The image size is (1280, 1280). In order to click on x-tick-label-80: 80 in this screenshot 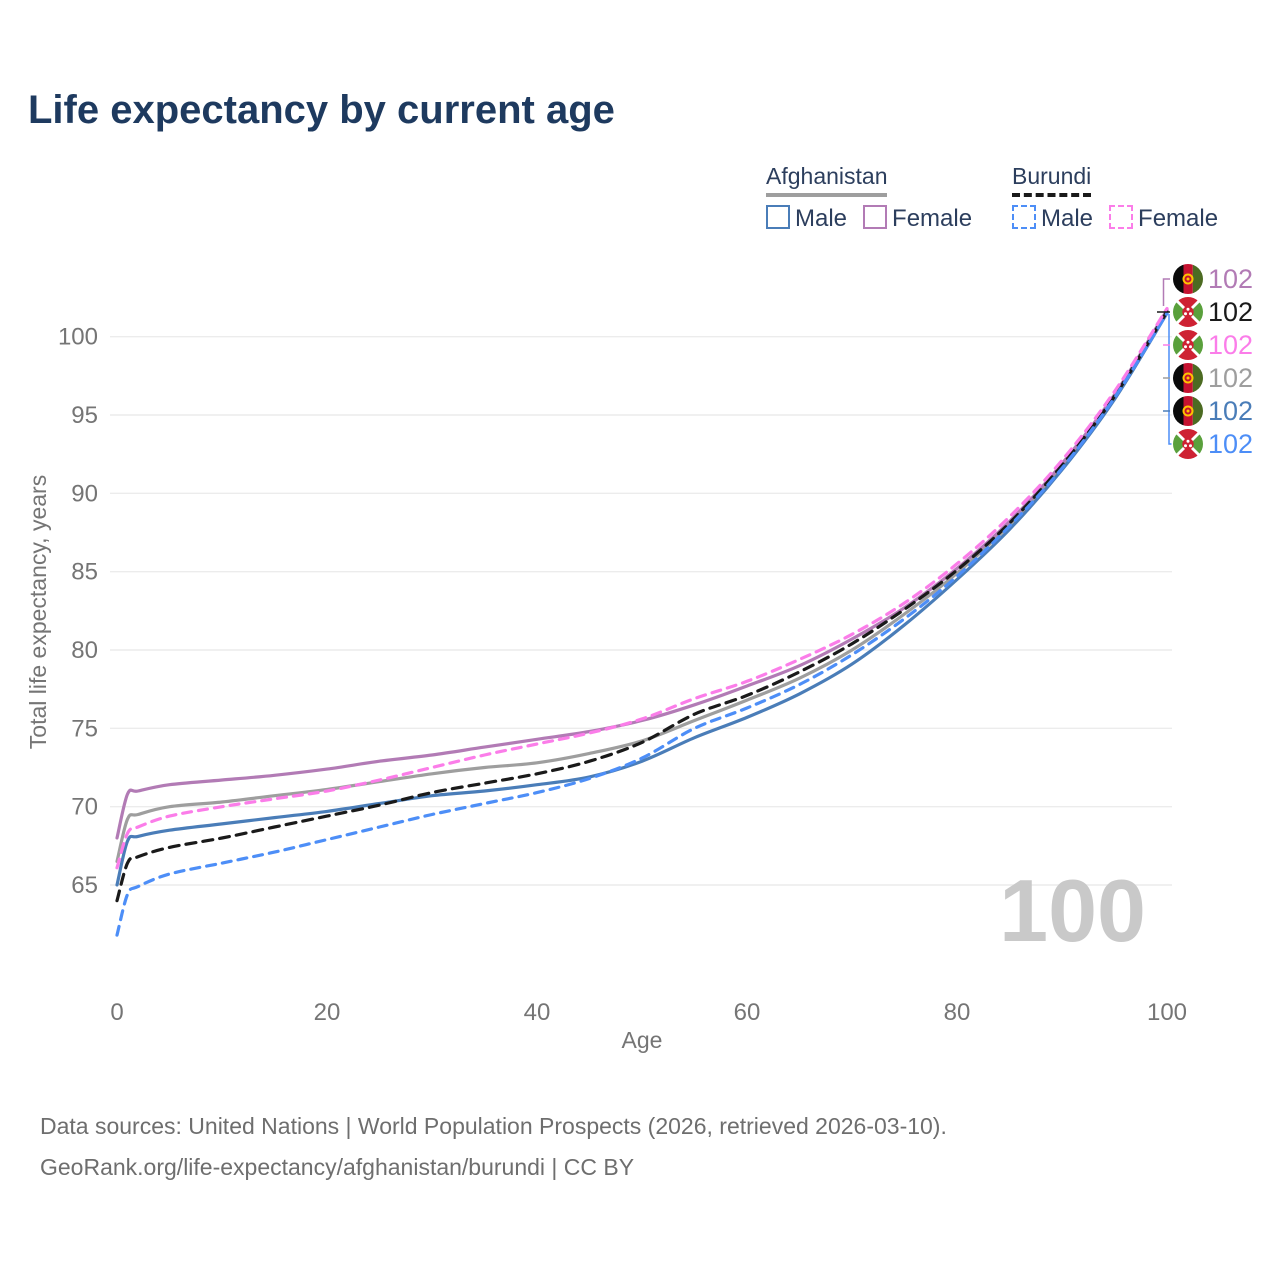, I will do `click(957, 1012)`.